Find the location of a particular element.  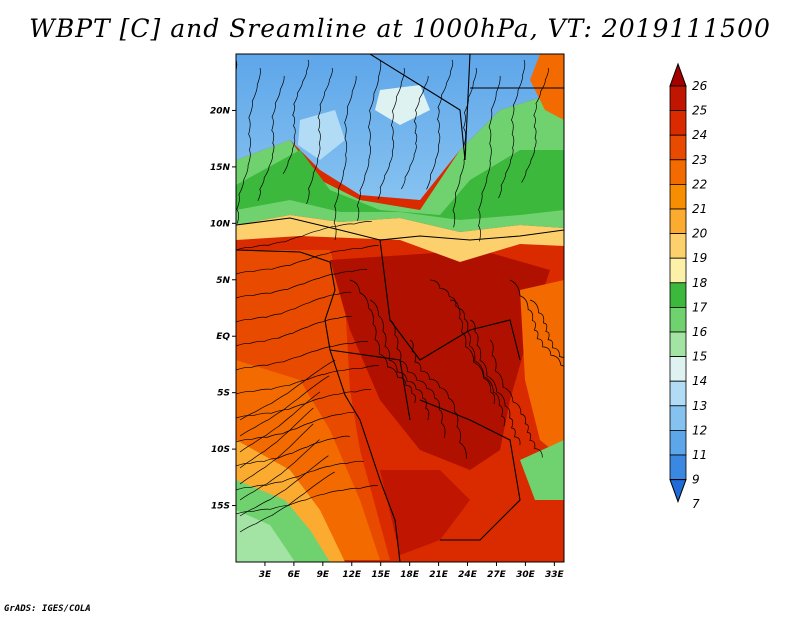

colorbar-label: 16 is located at coordinates (700, 332).